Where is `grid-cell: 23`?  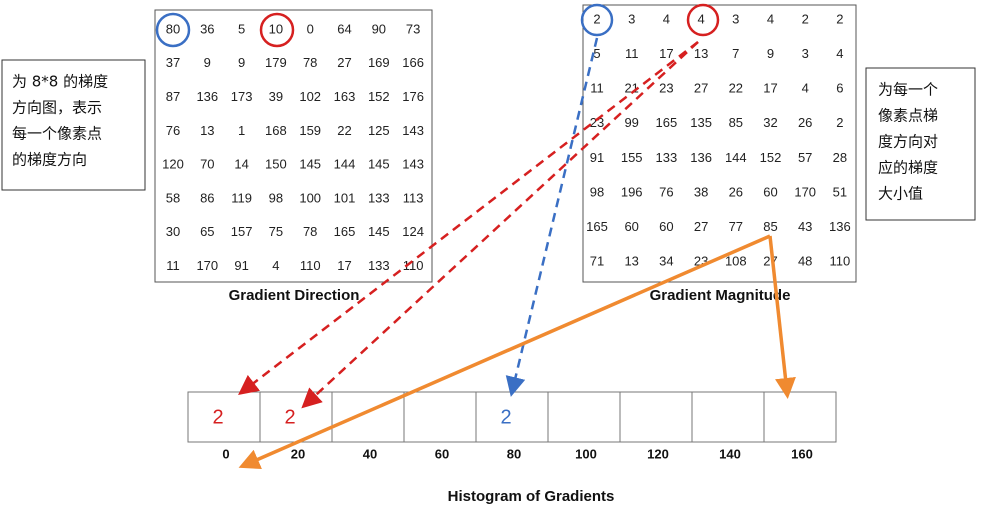 grid-cell: 23 is located at coordinates (666, 88).